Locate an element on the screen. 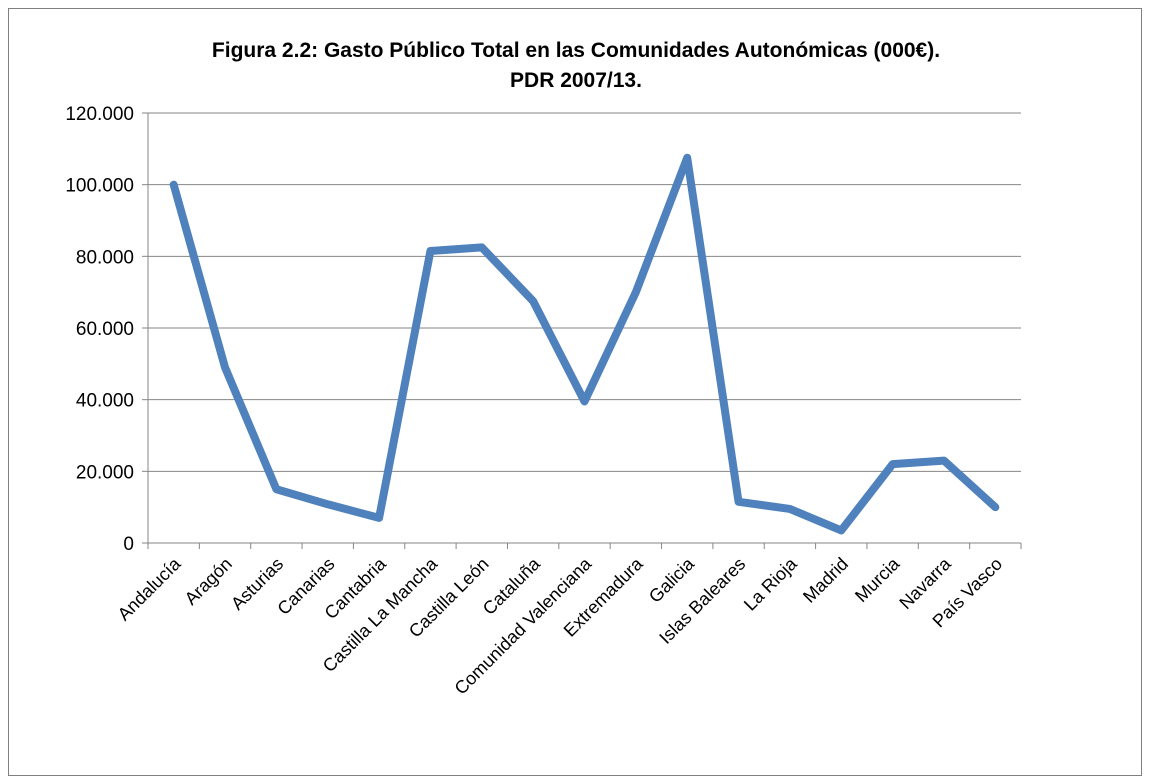  y-tick-label: 100.000 is located at coordinates (99, 186).